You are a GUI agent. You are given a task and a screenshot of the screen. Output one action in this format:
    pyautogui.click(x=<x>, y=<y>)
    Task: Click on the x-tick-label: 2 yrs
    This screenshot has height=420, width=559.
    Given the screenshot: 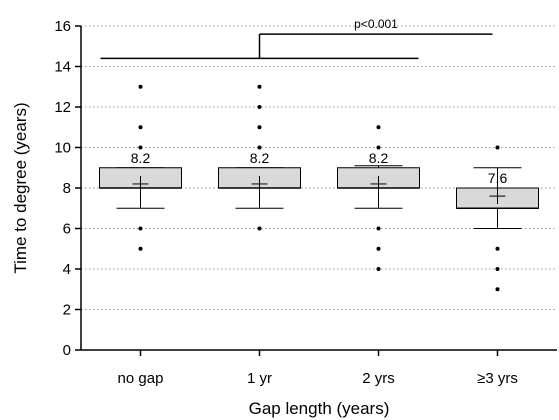 What is the action you would take?
    pyautogui.click(x=378, y=378)
    